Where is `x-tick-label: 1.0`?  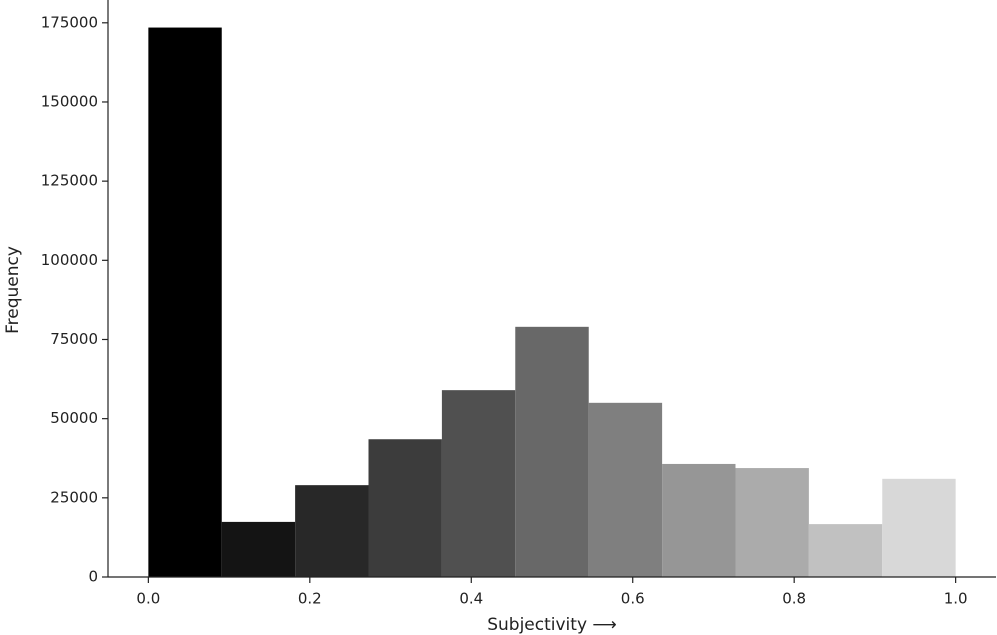 x-tick-label: 1.0 is located at coordinates (956, 599).